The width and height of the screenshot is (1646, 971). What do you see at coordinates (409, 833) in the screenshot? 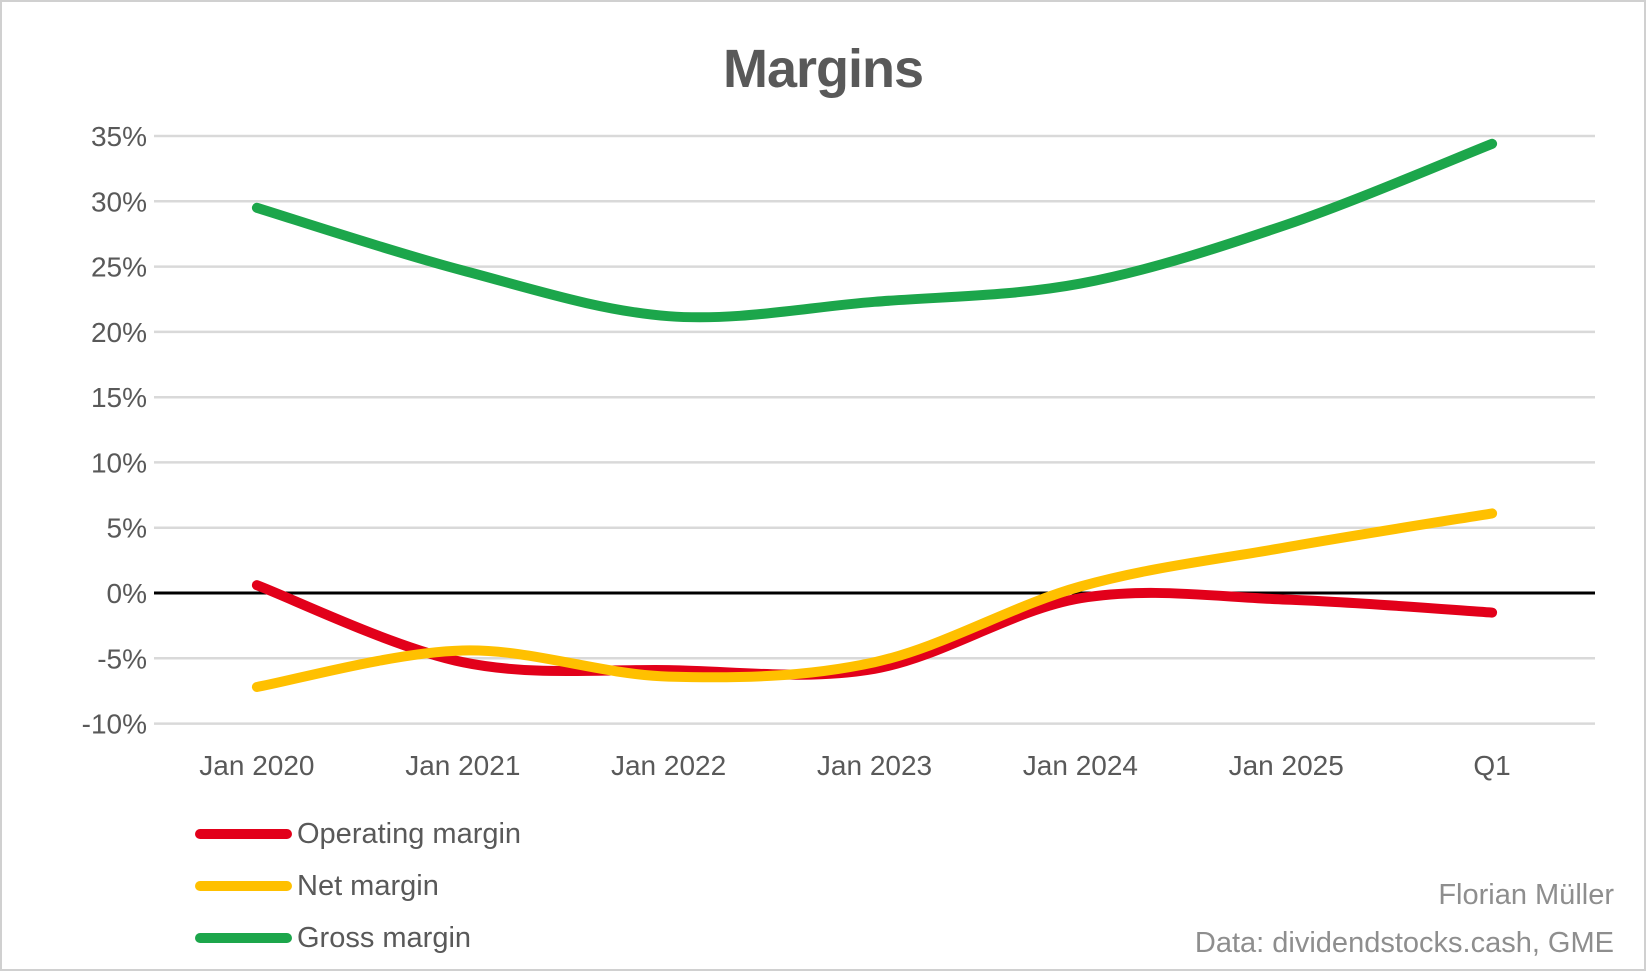
I see `legend-label-operating-margin: Operating margin` at bounding box center [409, 833].